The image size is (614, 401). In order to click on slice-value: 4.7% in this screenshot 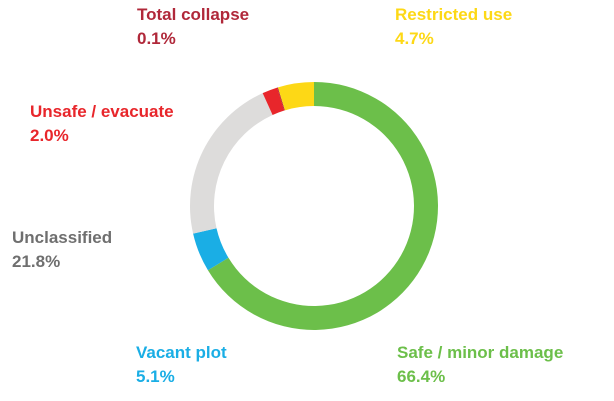, I will do `click(414, 38)`.